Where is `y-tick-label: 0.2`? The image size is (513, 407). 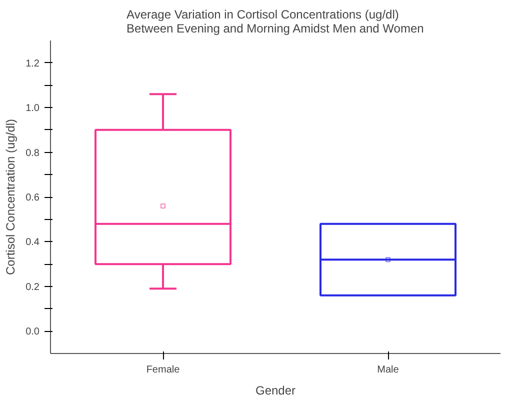 y-tick-label: 0.2 is located at coordinates (33, 287).